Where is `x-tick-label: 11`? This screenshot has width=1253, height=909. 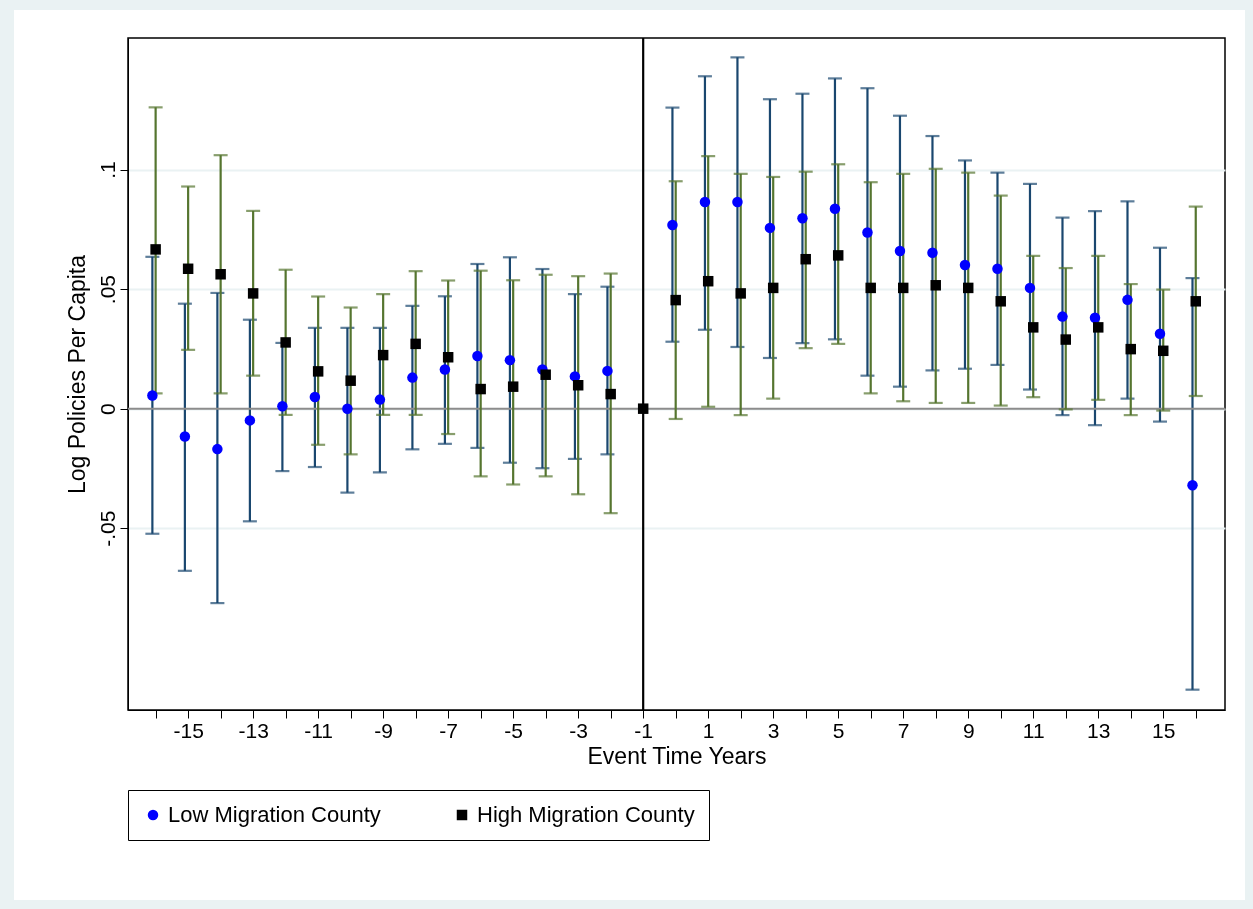 x-tick-label: 11 is located at coordinates (1033, 730).